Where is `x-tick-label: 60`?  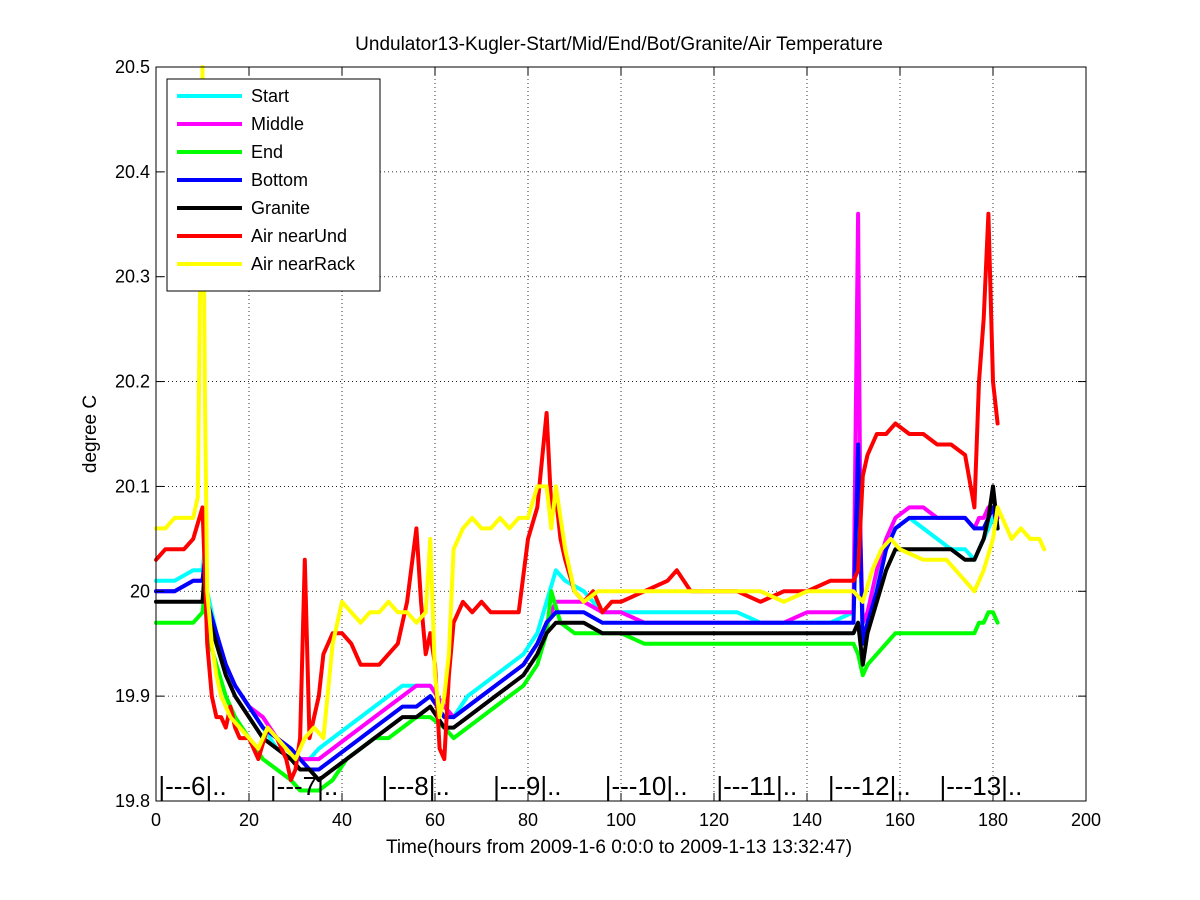
x-tick-label: 60 is located at coordinates (435, 820).